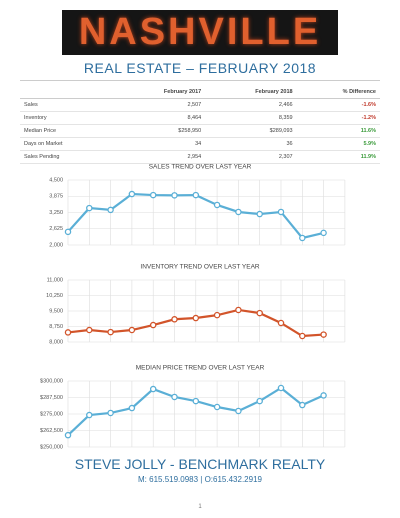 This screenshot has width=400, height=518. What do you see at coordinates (51, 414) in the screenshot?
I see `y-tick-label: $275,000` at bounding box center [51, 414].